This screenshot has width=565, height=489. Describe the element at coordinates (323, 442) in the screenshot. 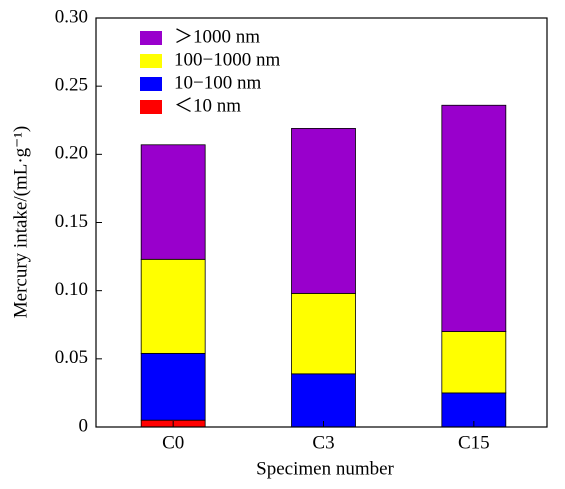

I see `x-tick-label: C3` at that location.